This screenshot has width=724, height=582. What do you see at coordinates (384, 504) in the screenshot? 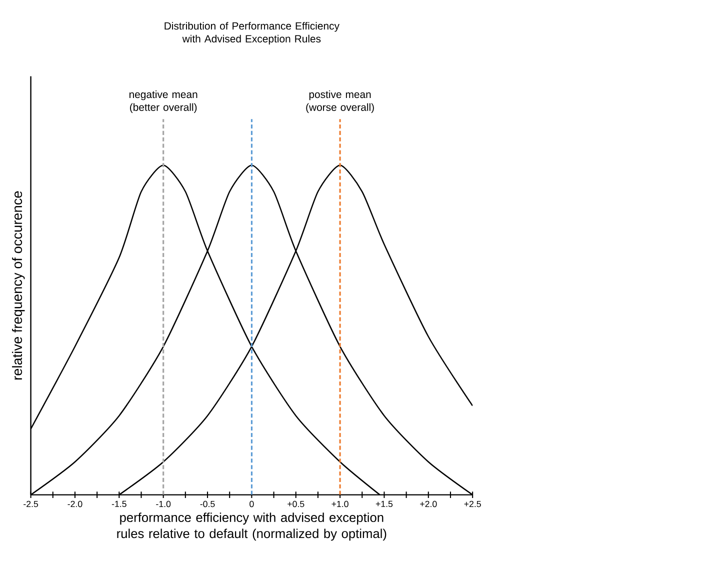
I see `x-tick-label: +1.5` at bounding box center [384, 504].